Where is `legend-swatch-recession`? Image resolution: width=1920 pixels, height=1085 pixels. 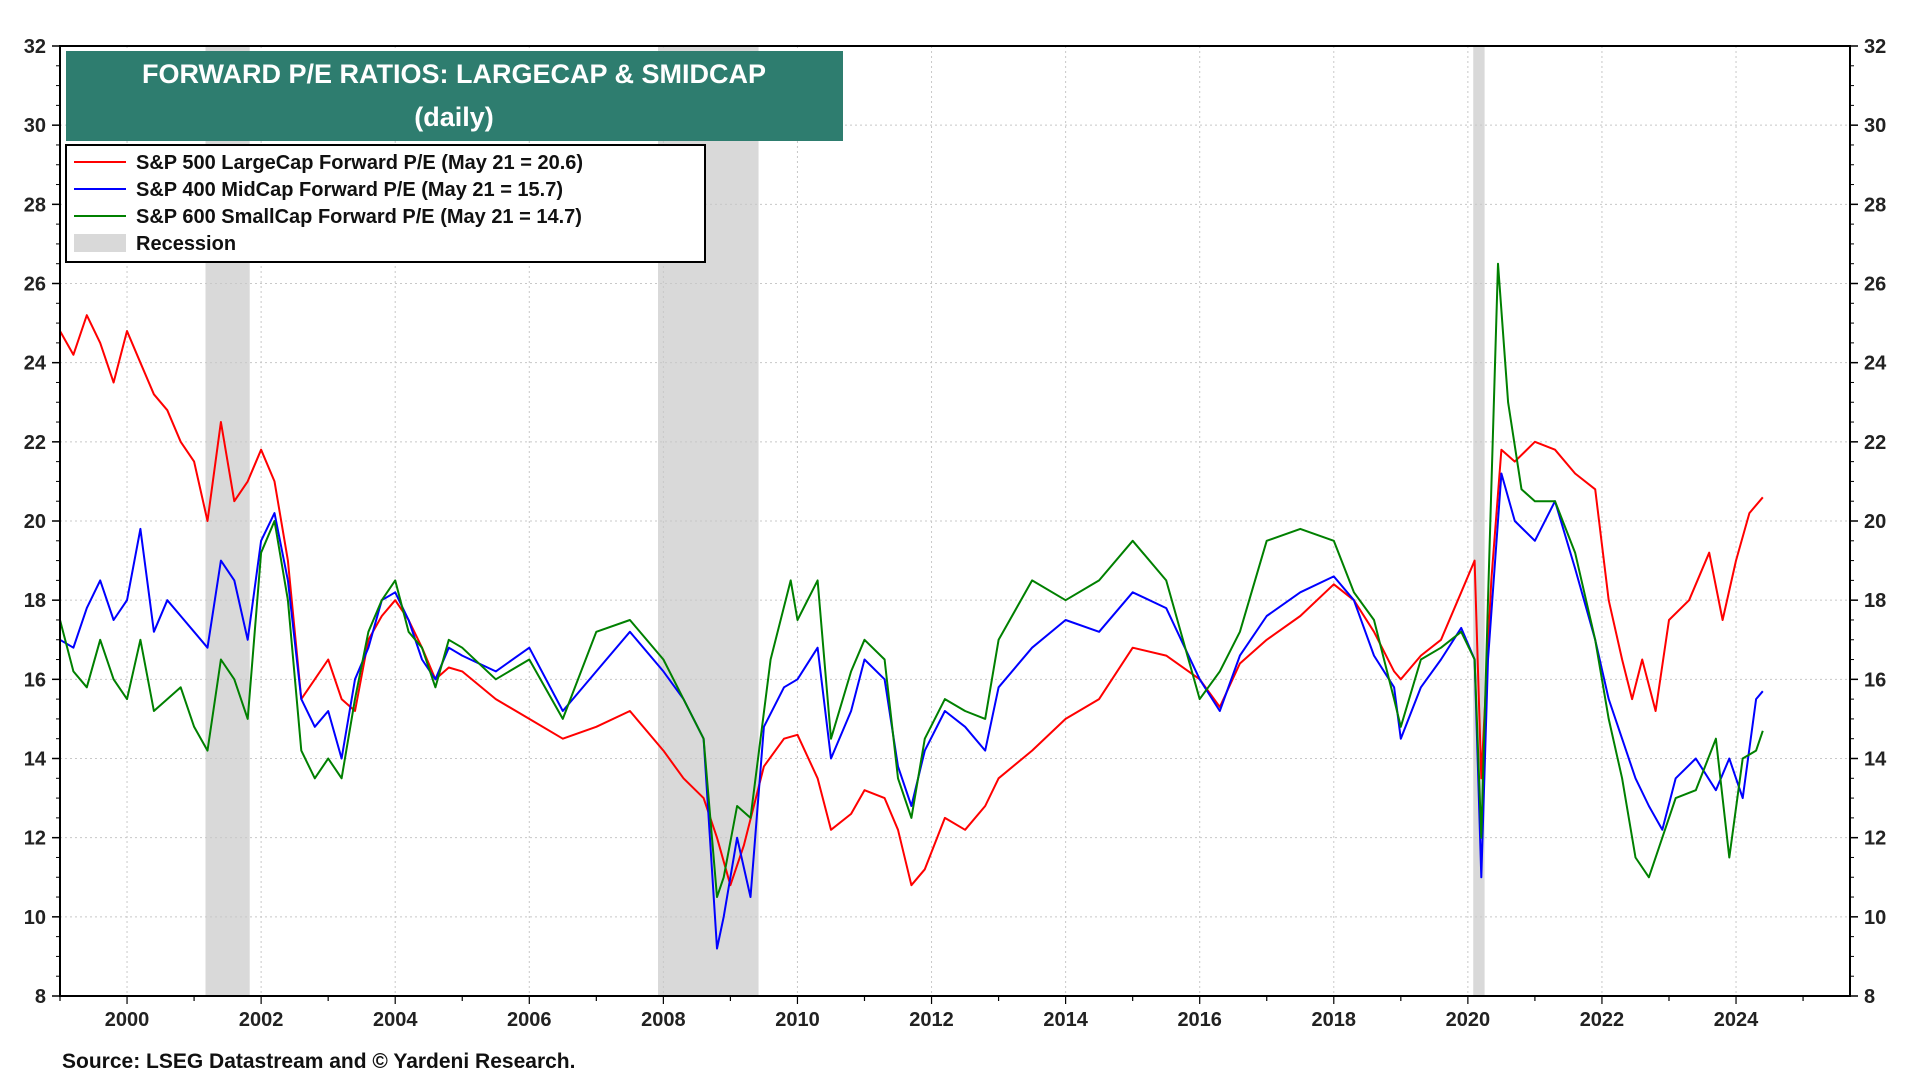 legend-swatch-recession is located at coordinates (100, 243).